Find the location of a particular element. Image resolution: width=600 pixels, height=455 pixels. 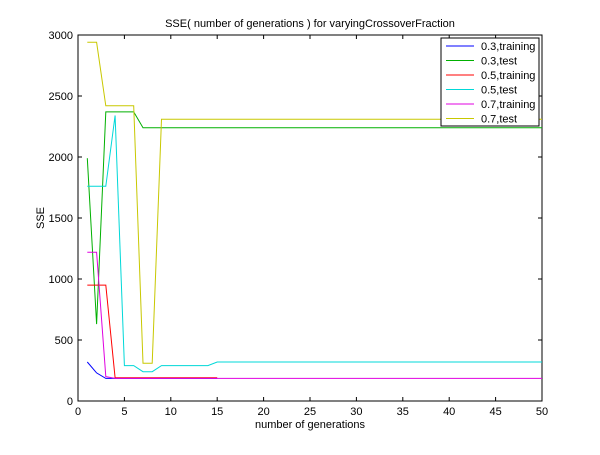

legend-label-5: 0.7,training is located at coordinates (508, 105).